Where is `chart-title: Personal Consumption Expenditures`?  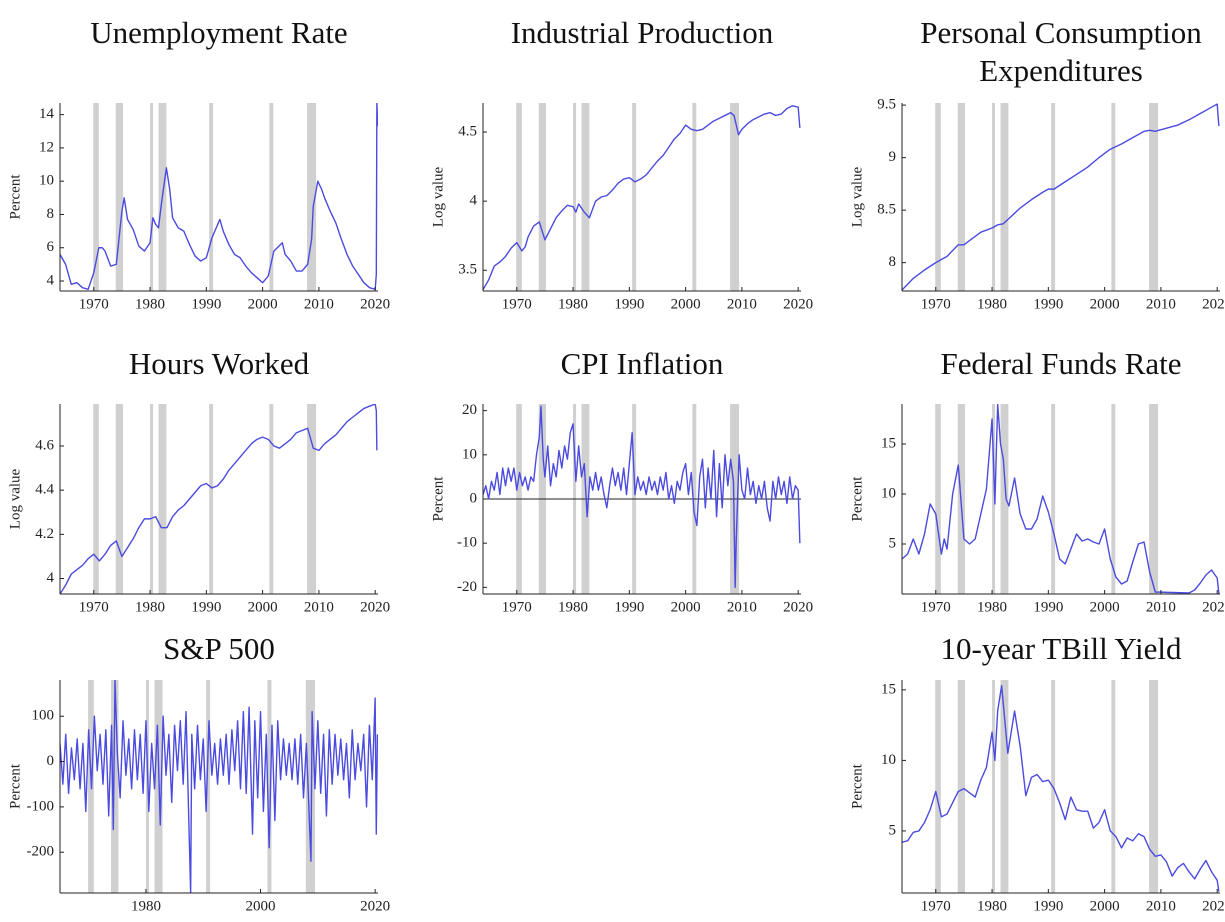 chart-title: Personal Consumption Expenditures is located at coordinates (1061, 51).